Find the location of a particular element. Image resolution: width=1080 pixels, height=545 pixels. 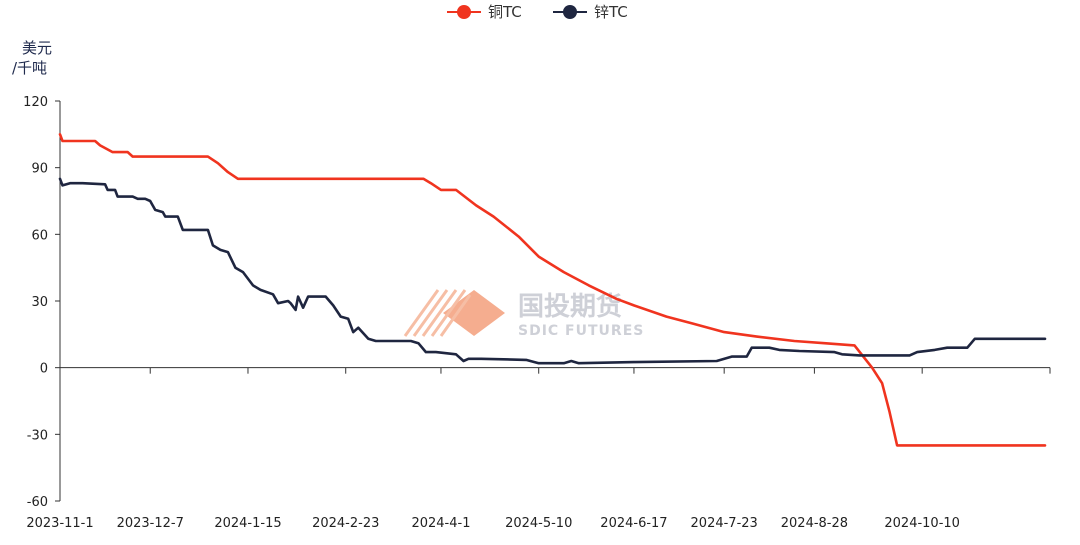

x-tick-label: 2023-11-1 is located at coordinates (59, 523).